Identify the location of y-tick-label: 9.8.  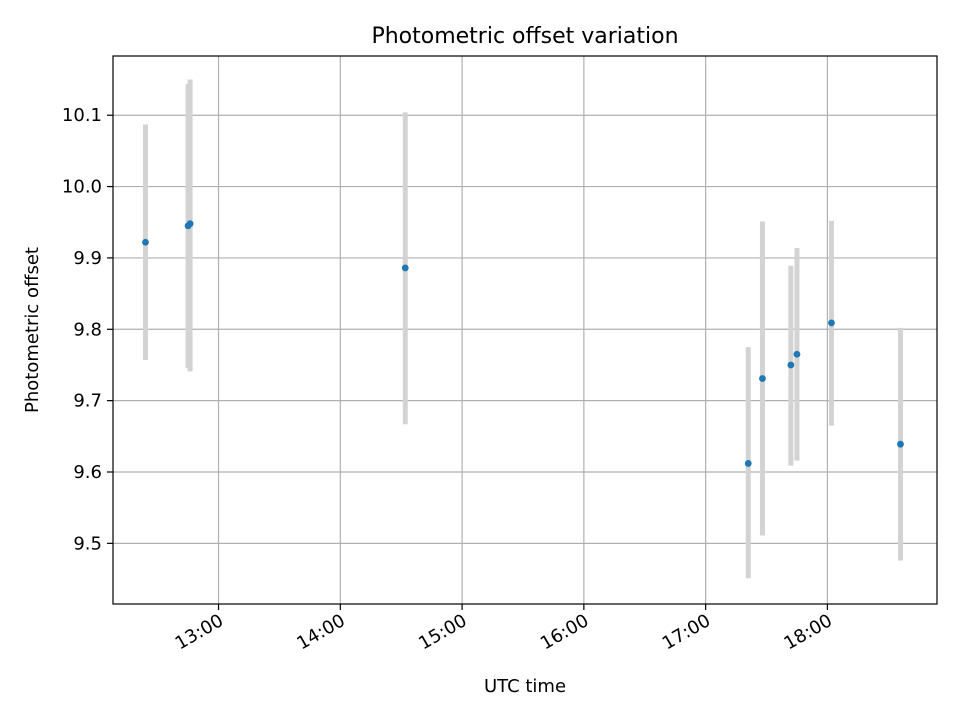
(87, 329).